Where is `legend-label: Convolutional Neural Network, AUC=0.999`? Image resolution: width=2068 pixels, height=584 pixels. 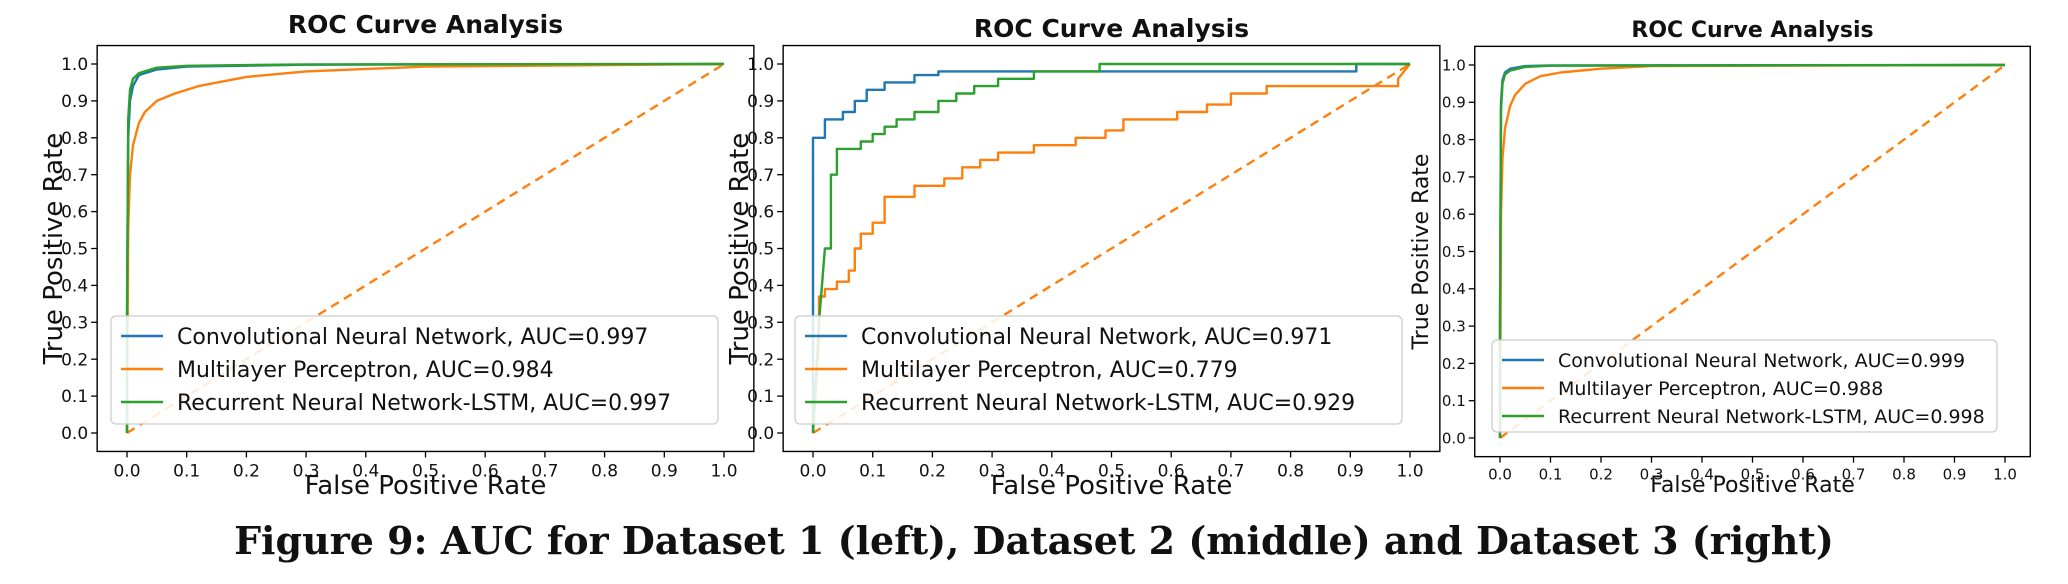
legend-label: Convolutional Neural Network, AUC=0.999 is located at coordinates (1761, 361).